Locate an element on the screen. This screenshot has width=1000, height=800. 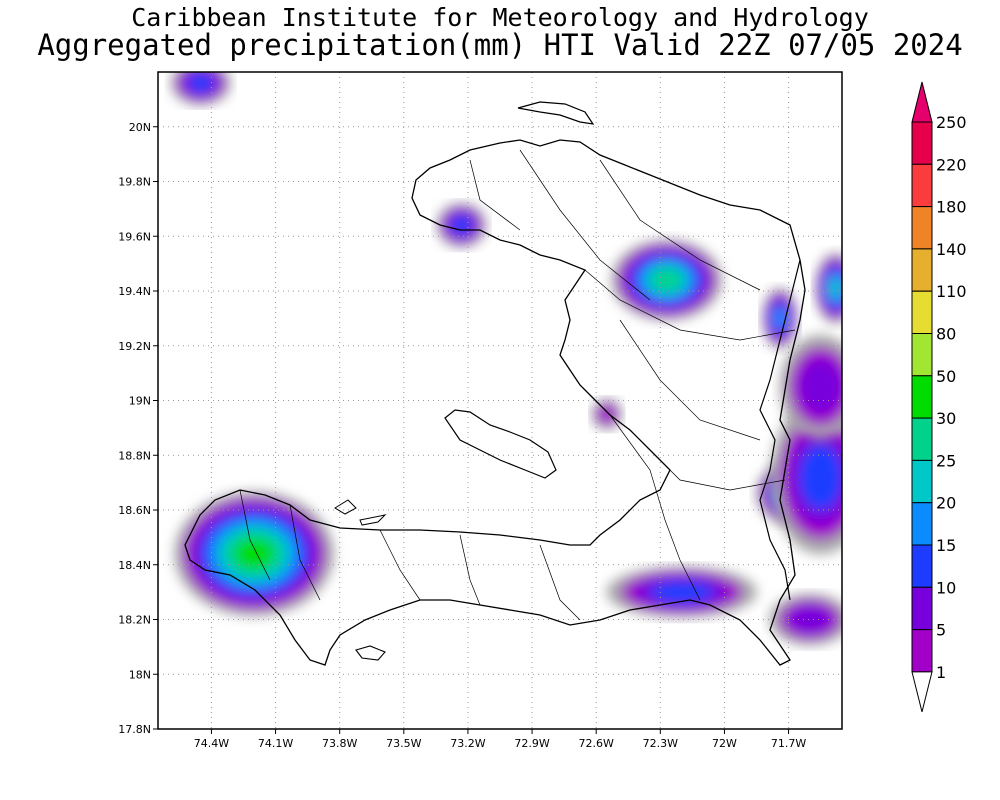
colorbar-level-label: 180 is located at coordinates (951, 207).